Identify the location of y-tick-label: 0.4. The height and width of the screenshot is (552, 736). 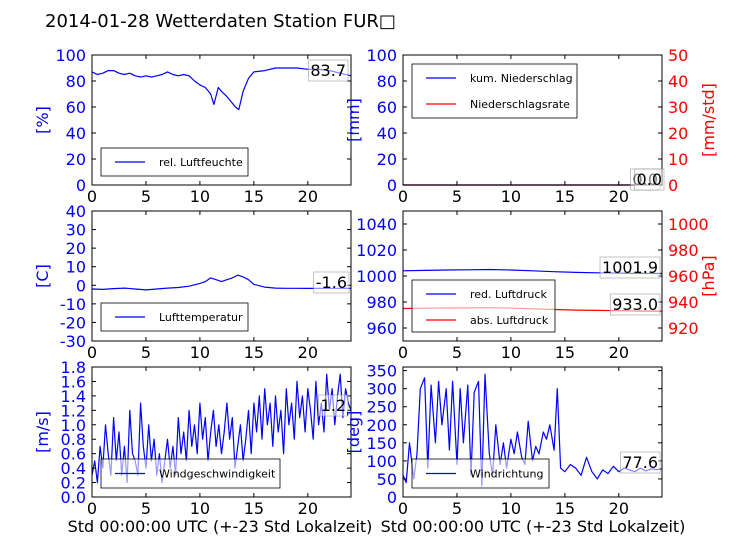
(73, 468).